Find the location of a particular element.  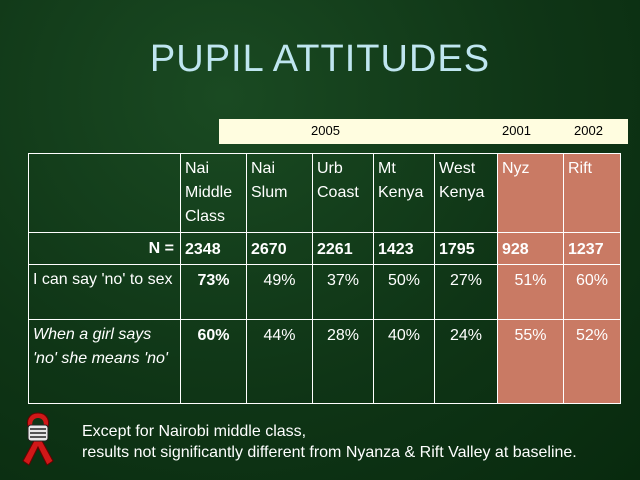

table-cell: 49% is located at coordinates (279, 292).